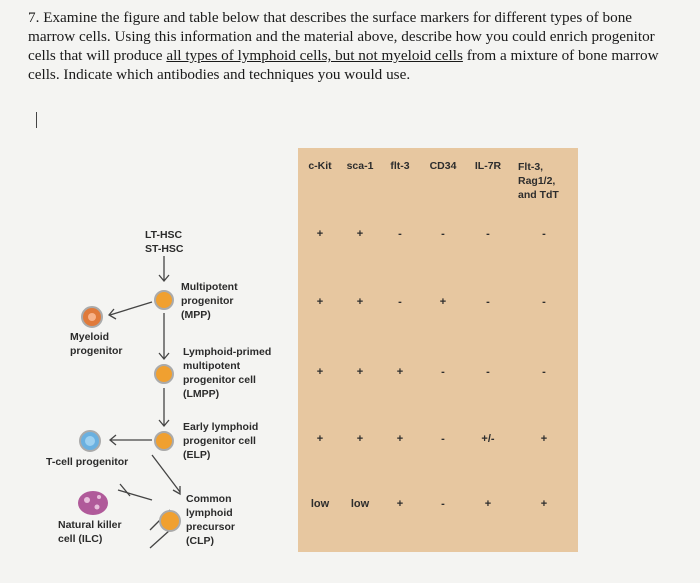 Image resolution: width=700 pixels, height=583 pixels. I want to click on header-il-7r: IL-7R, so click(488, 166).